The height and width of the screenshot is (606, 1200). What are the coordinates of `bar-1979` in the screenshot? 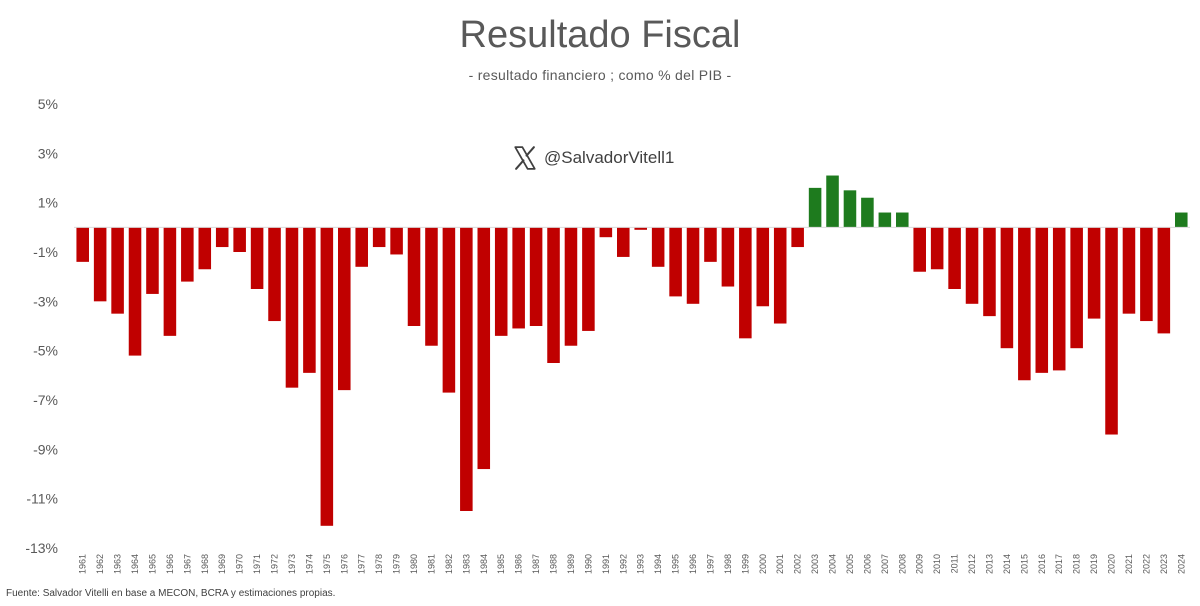 It's located at (396, 241).